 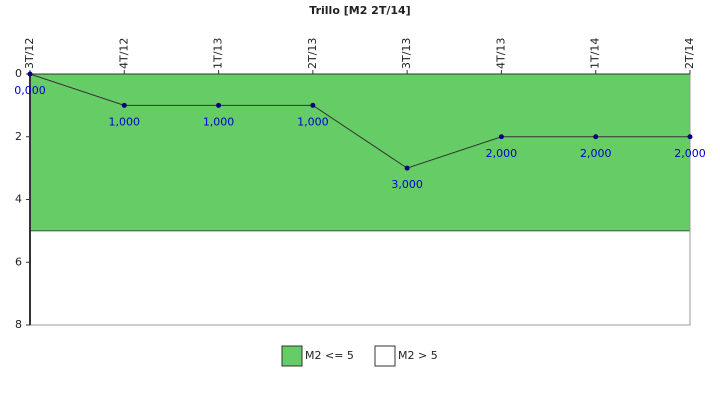 What do you see at coordinates (329, 355) in the screenshot?
I see `legend-label: M2 <= 5` at bounding box center [329, 355].